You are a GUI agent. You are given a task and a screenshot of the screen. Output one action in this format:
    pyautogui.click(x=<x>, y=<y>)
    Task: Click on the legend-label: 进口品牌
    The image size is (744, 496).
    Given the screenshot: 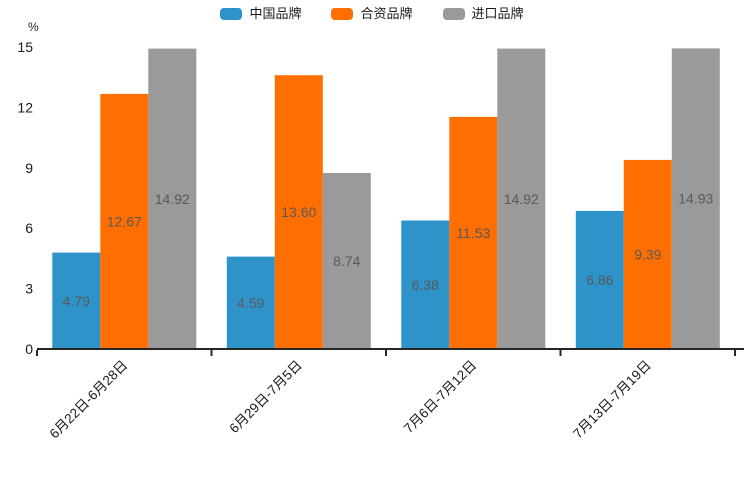 What is the action you would take?
    pyautogui.click(x=497, y=13)
    